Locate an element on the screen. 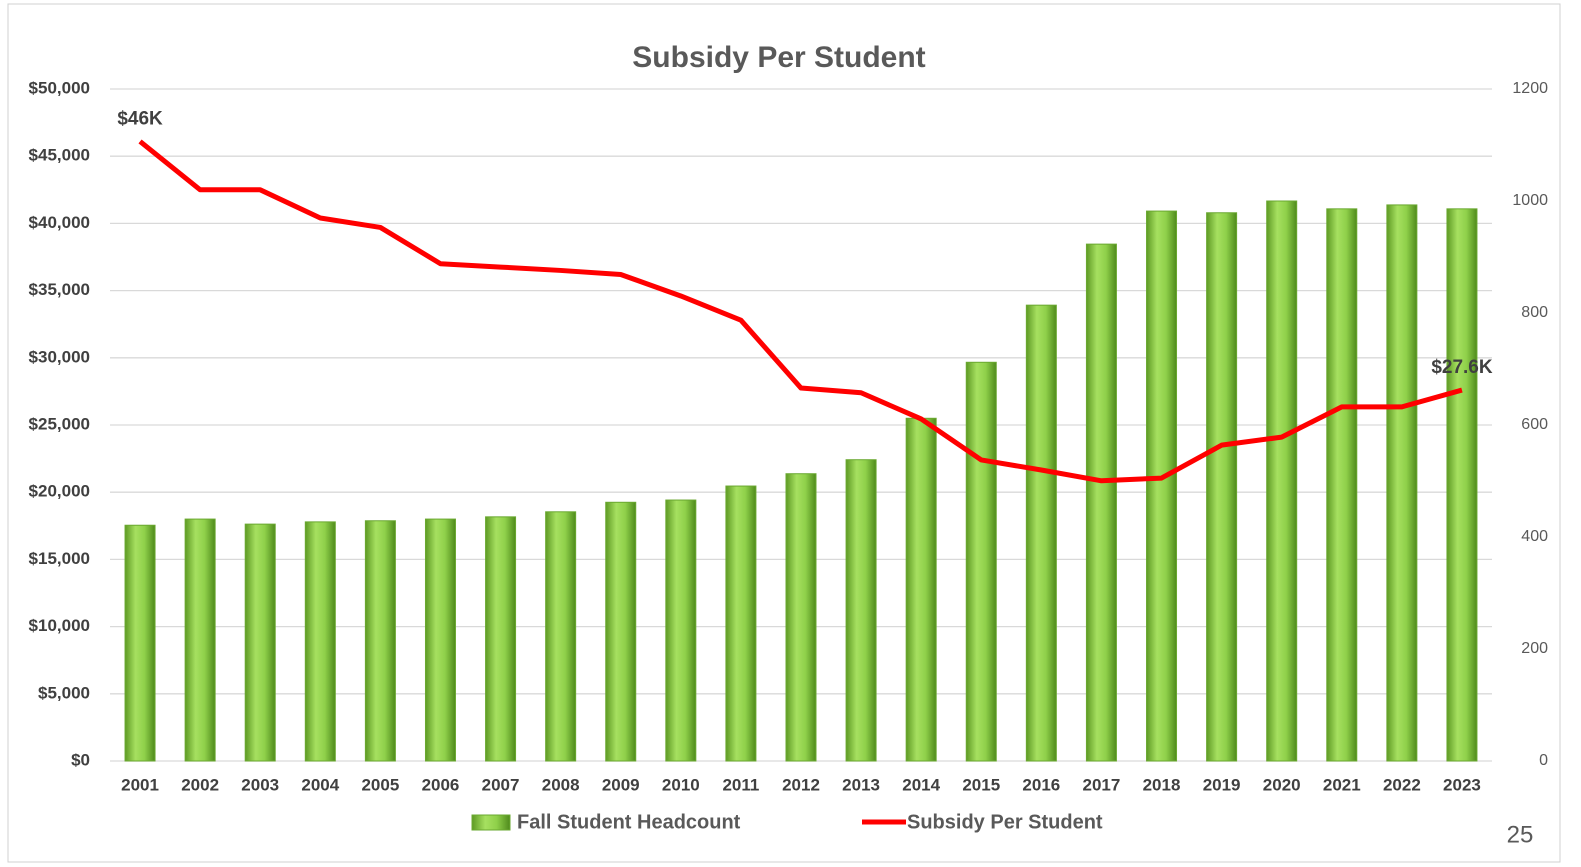 The image size is (1581, 867). x-tick-label: 2013 is located at coordinates (861, 784).